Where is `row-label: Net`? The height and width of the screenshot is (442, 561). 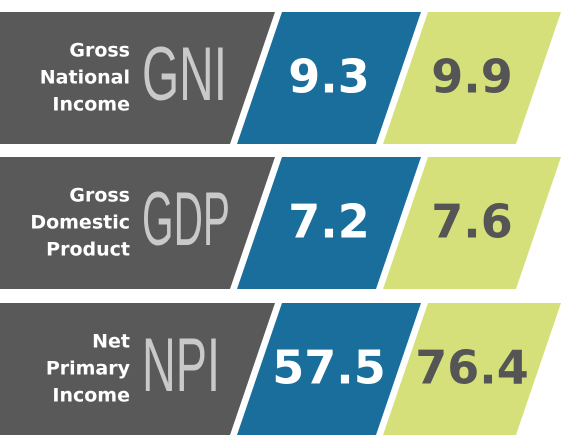 row-label: Net is located at coordinates (111, 342).